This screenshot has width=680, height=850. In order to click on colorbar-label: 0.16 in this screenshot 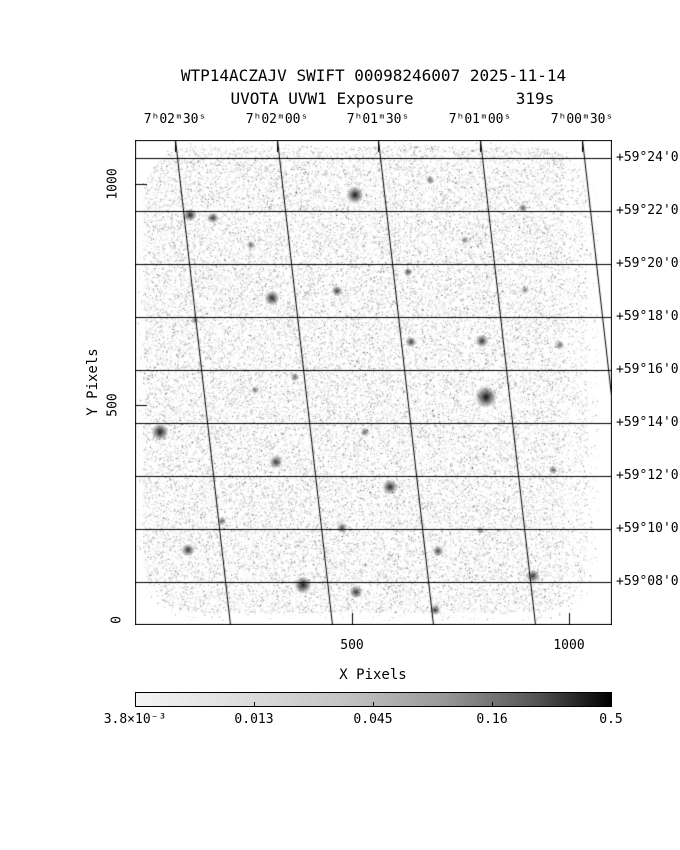, I will do `click(492, 719)`.